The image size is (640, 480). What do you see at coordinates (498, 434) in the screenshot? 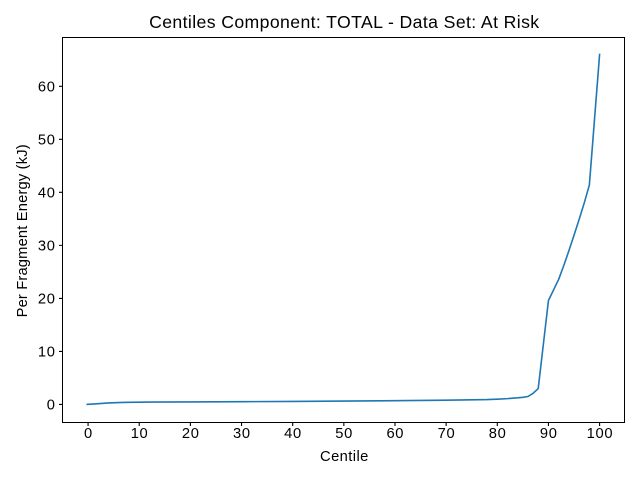
I see `svg-text: 80` at bounding box center [498, 434].